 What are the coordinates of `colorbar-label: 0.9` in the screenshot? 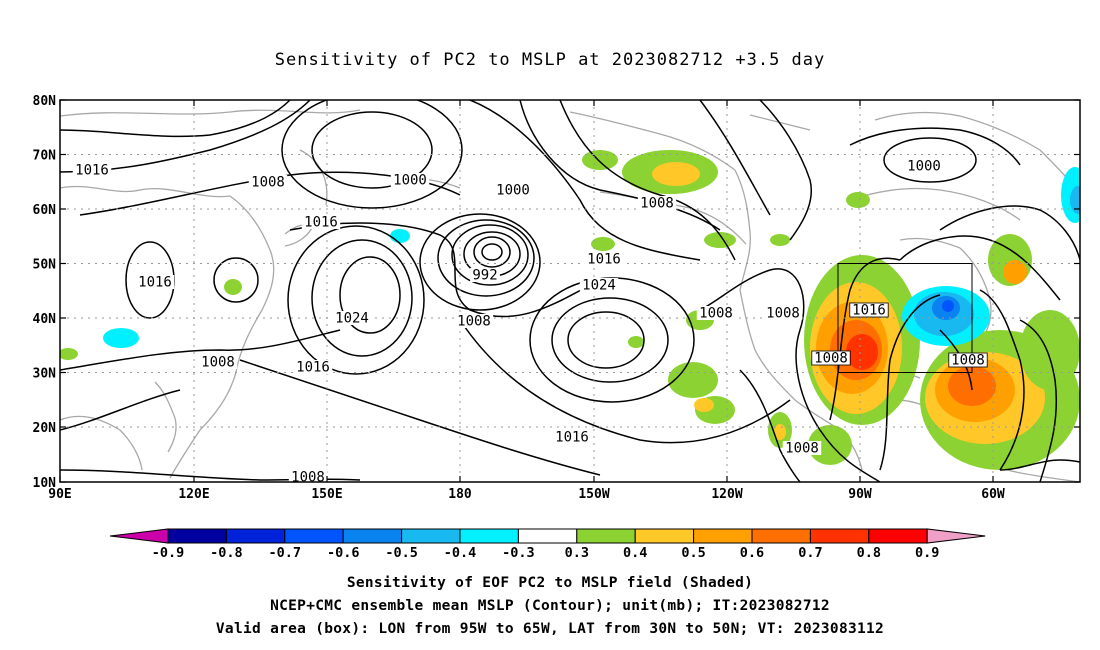 It's located at (927, 553).